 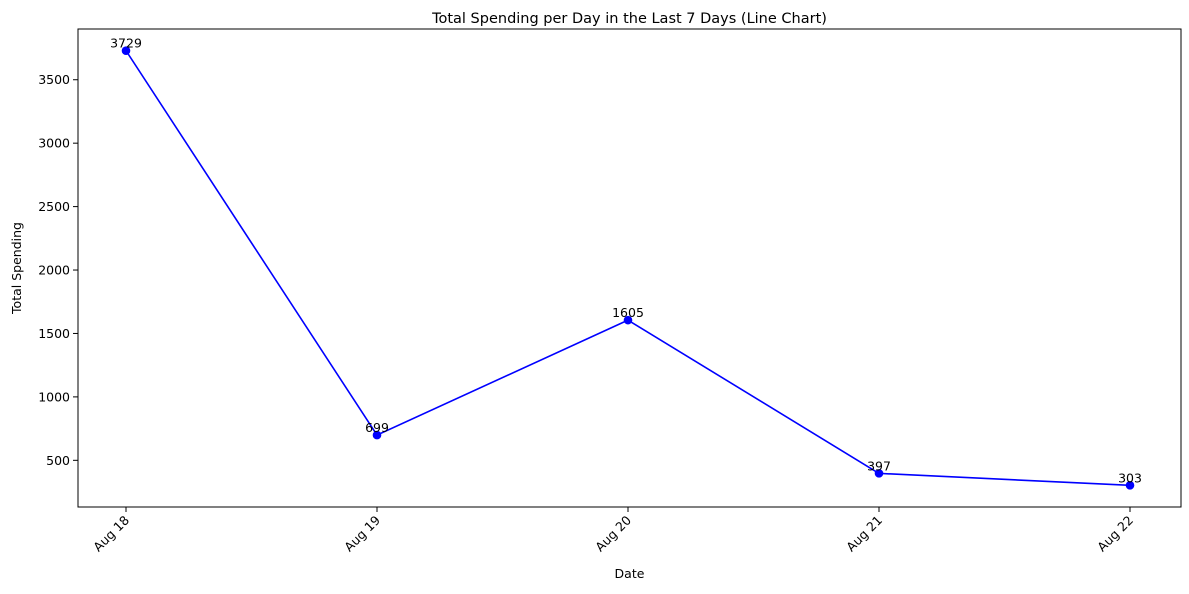 I want to click on data-label: 3729, so click(x=126, y=43).